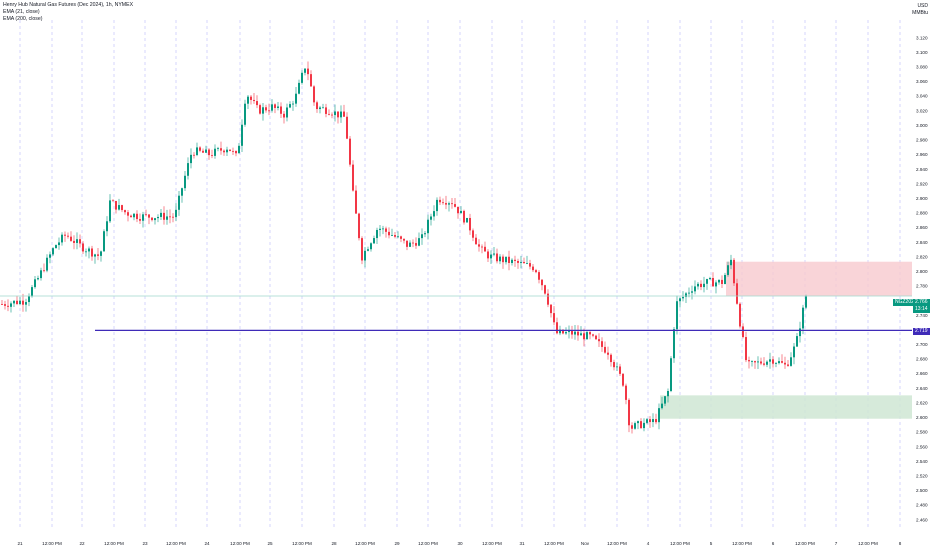 The height and width of the screenshot is (550, 932). I want to click on ema200-label: EMA (200, close), so click(23, 19).